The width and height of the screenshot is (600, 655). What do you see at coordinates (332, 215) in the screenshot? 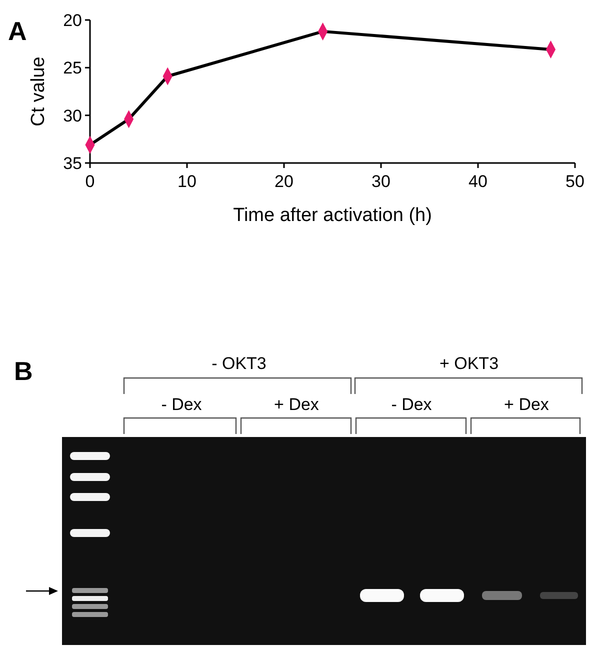
I see `x-axis-title: Time after activation (h)` at bounding box center [332, 215].